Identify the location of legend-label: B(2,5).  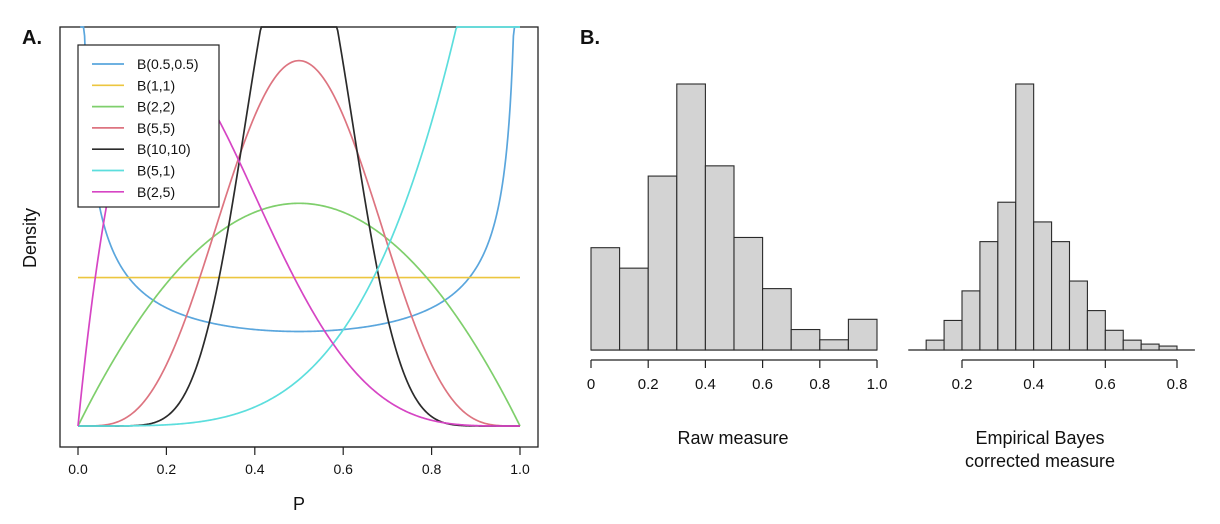
(156, 192).